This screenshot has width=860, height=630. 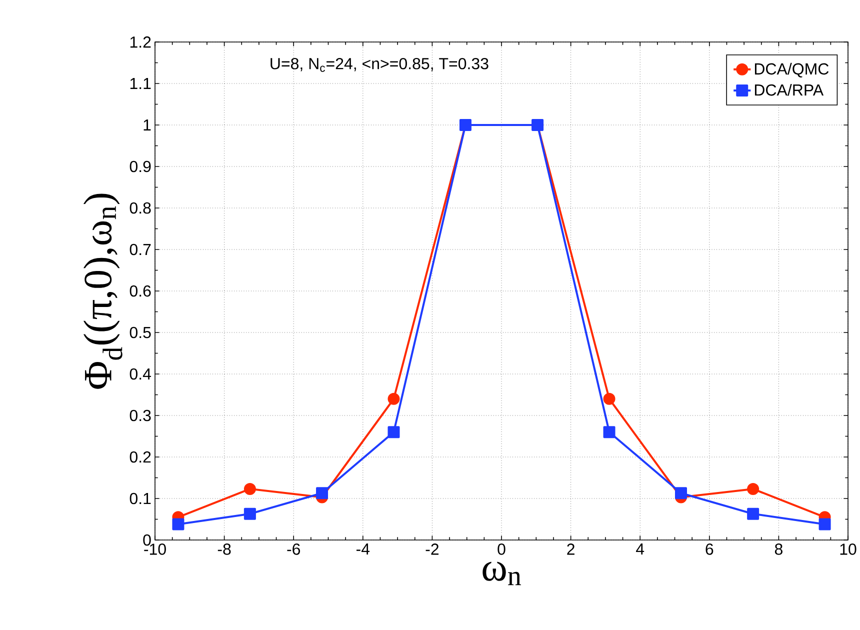 I want to click on y-tick-label: 0.2, so click(x=140, y=457).